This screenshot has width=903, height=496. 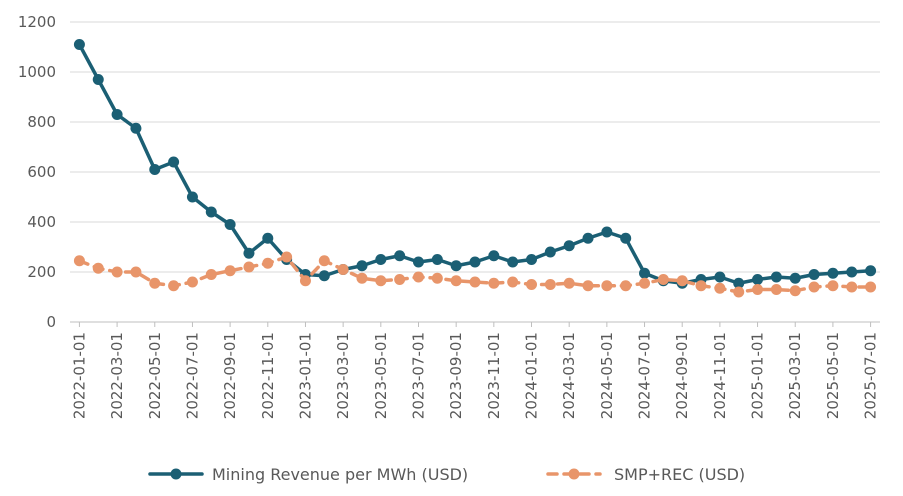 I want to click on x-tick-label: 2025-03-01, so click(x=795, y=375).